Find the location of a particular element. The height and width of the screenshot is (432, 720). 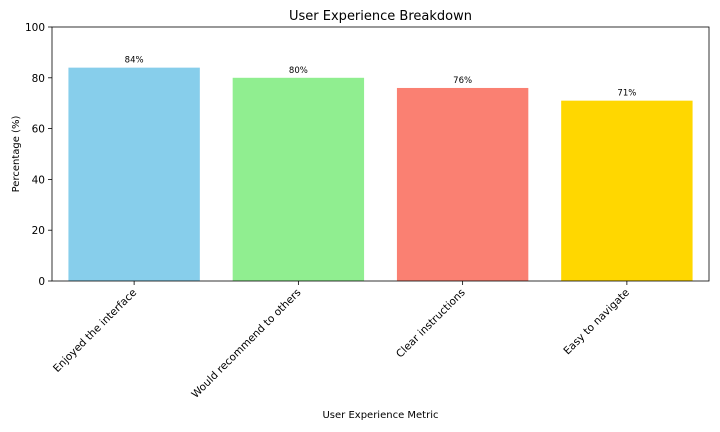

y-axis-label: Percentage (%) is located at coordinates (16, 154).